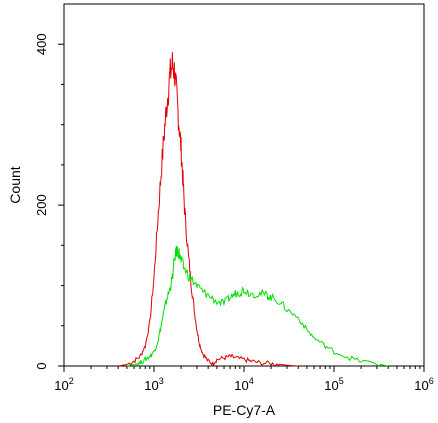  I want to click on x-tick-label: 10⁶, so click(423, 384).